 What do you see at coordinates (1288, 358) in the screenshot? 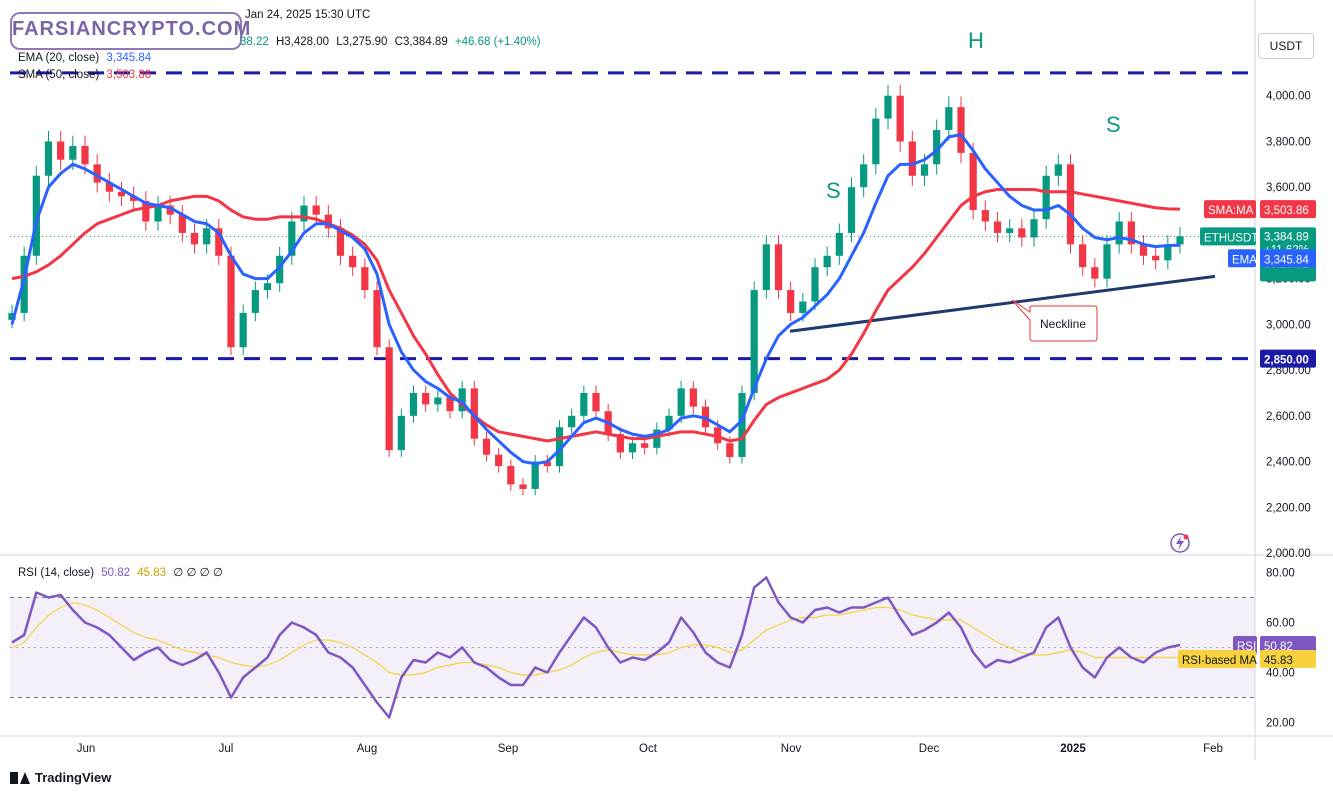
I see `support-badge-bg` at bounding box center [1288, 358].